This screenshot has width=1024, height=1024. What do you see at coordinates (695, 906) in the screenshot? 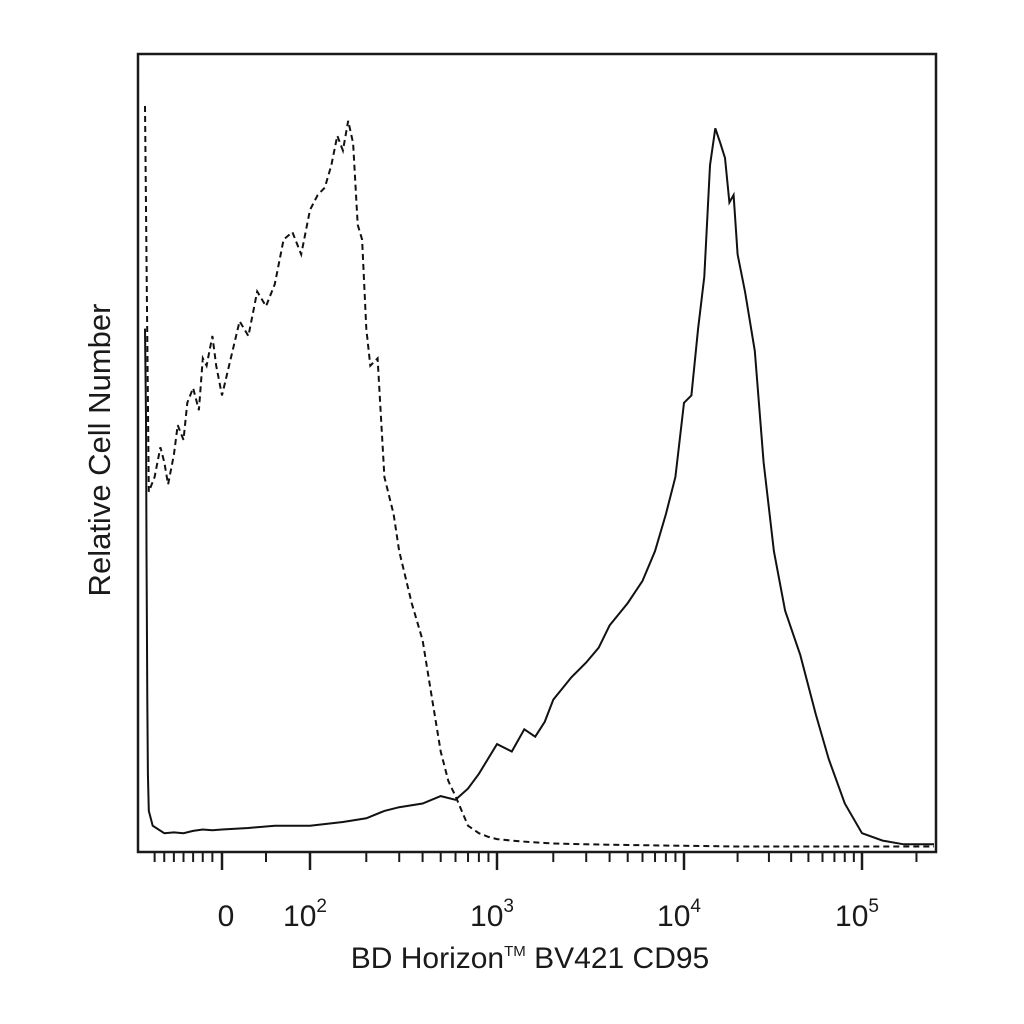
I see `x-tick-label-exponent: 4` at bounding box center [695, 906].